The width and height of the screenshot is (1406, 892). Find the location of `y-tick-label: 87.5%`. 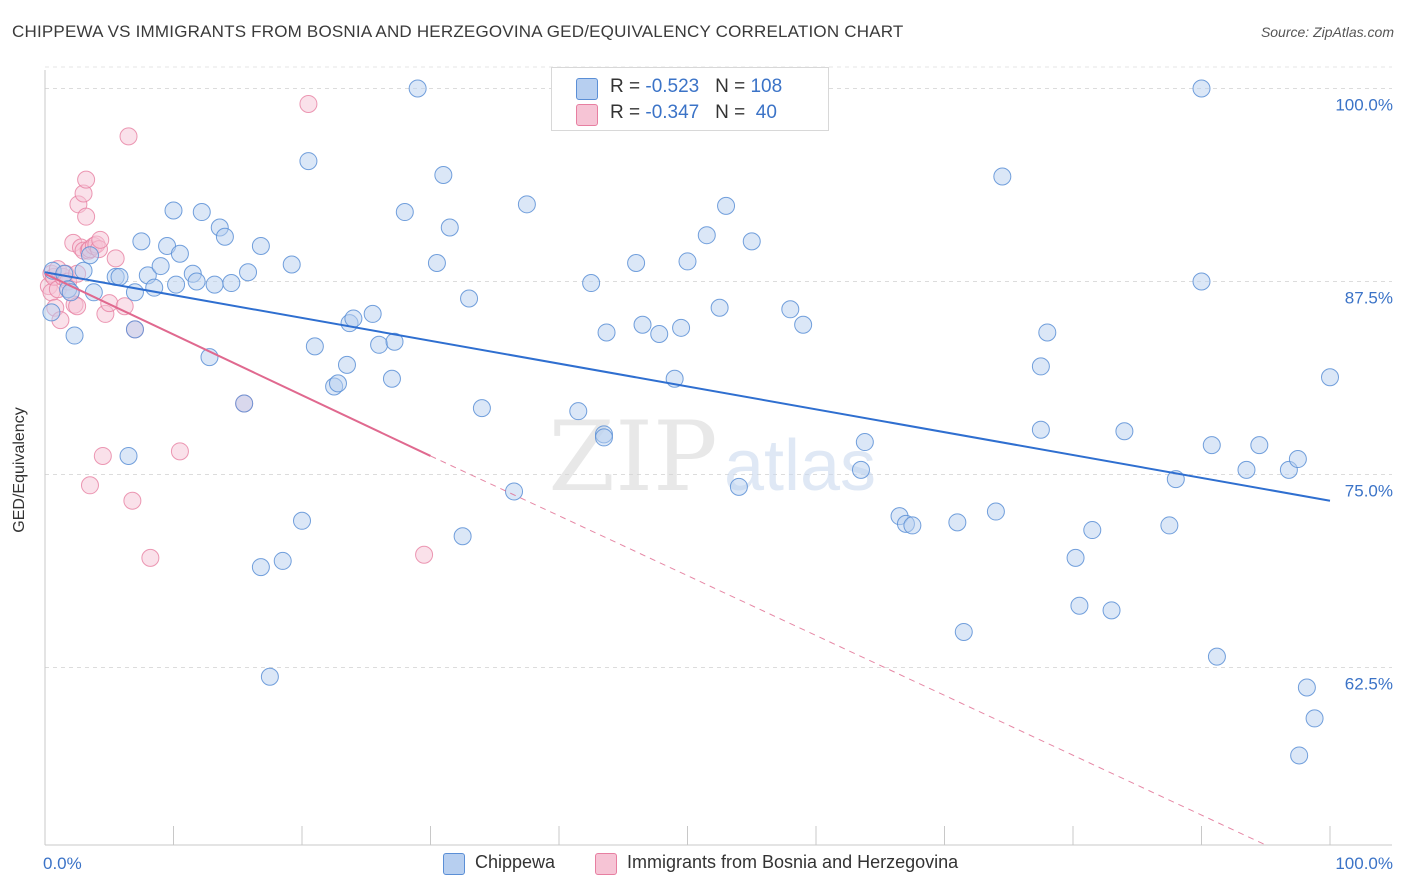

y-tick-label: 87.5% is located at coordinates (1369, 298).